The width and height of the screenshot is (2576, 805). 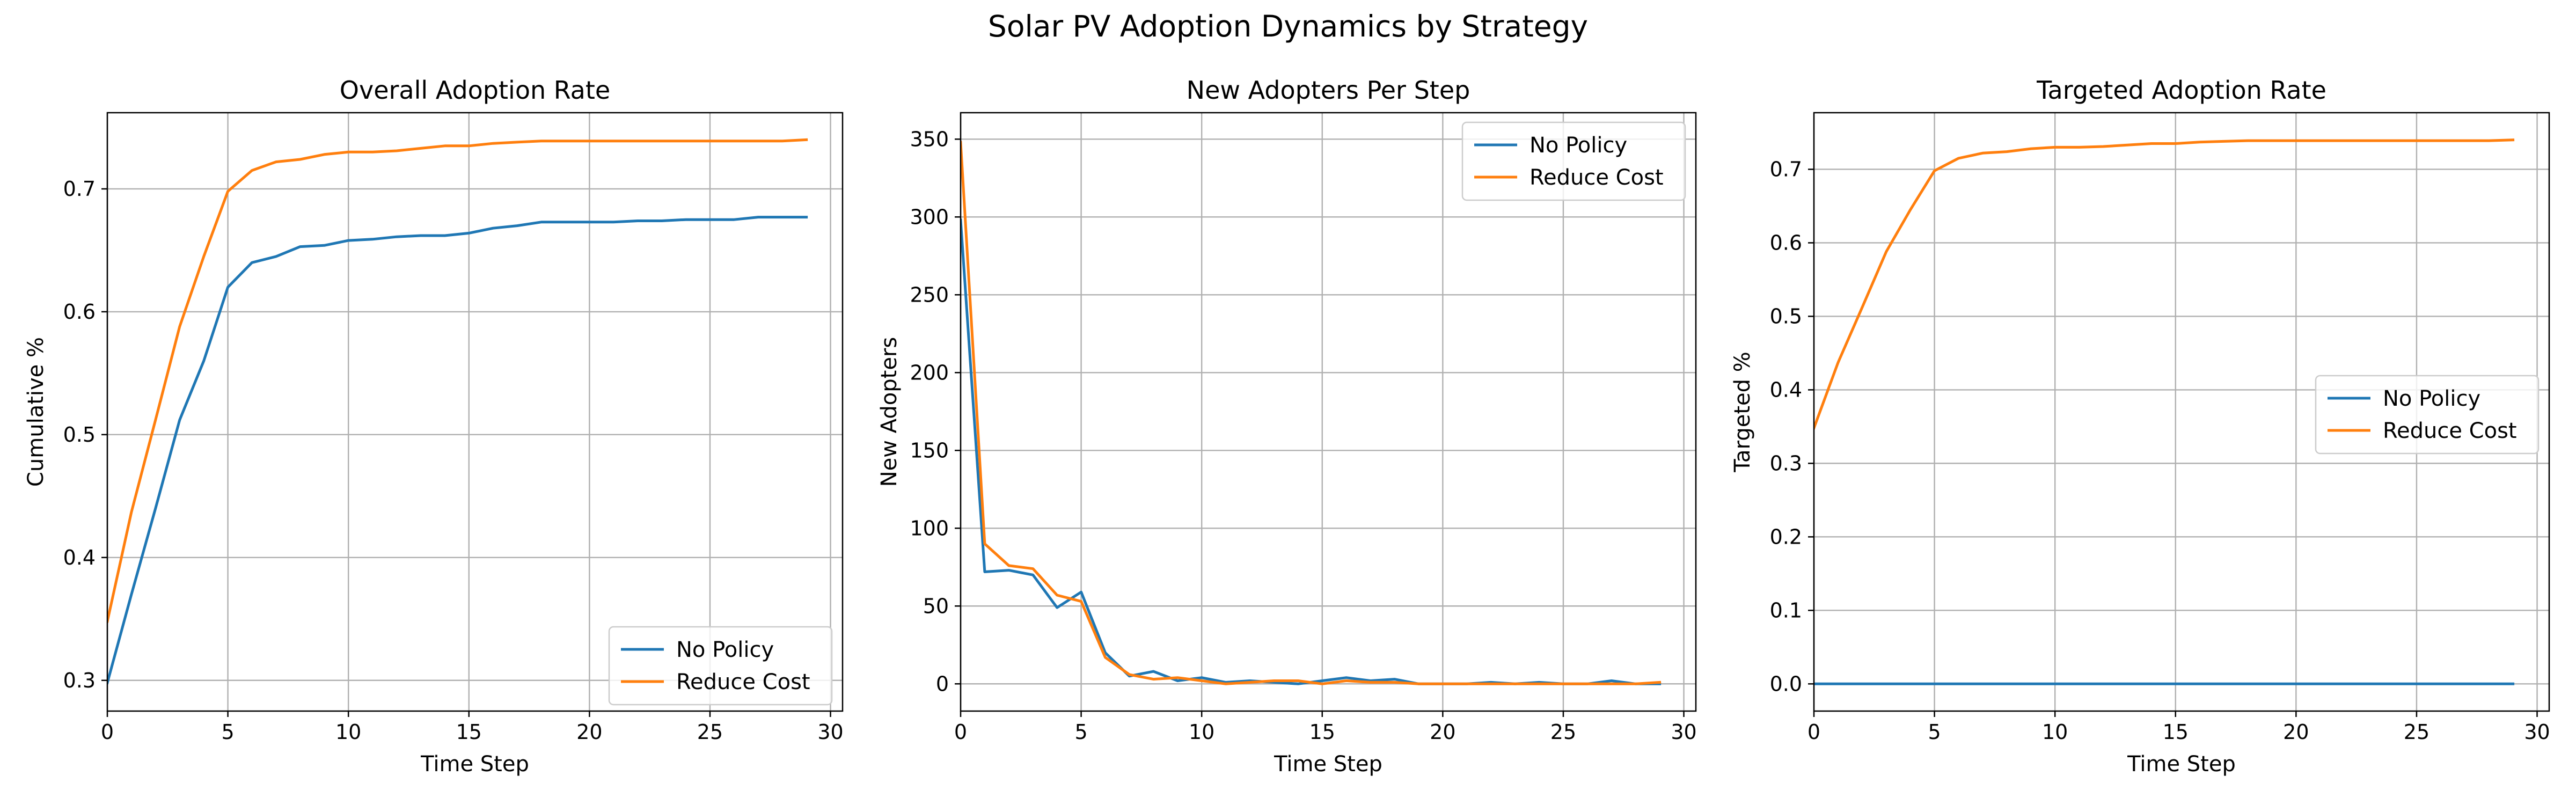 I want to click on chart-title: New Adopters Per Step, so click(x=1328, y=90).